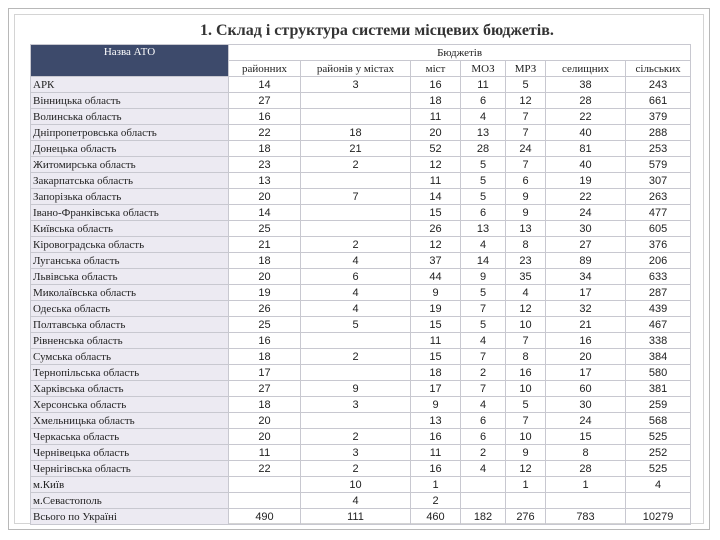 This screenshot has width=720, height=540. What do you see at coordinates (129, 180) in the screenshot?
I see `region-name: Закарпатська область` at bounding box center [129, 180].